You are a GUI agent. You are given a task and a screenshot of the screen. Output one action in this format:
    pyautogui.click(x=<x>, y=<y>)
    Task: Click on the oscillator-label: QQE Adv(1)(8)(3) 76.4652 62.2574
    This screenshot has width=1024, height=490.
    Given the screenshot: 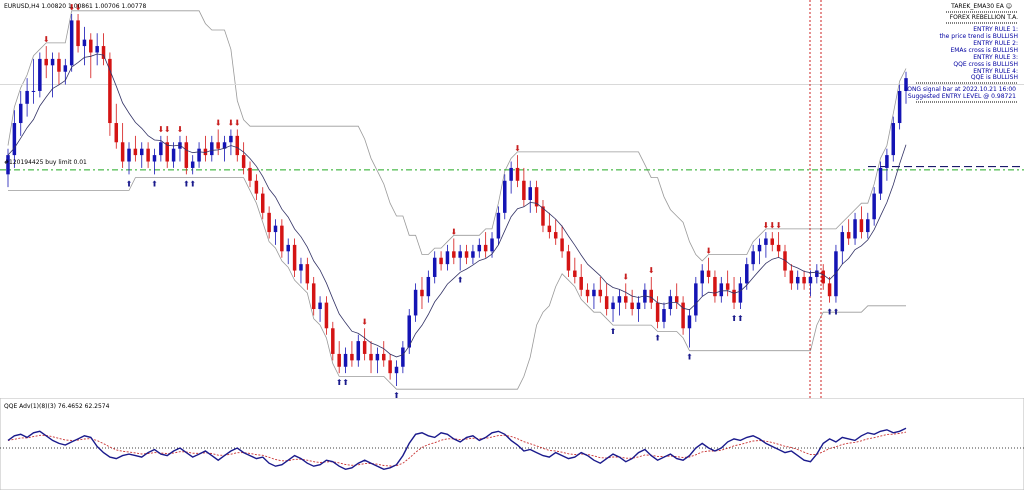 What is the action you would take?
    pyautogui.click(x=57, y=406)
    